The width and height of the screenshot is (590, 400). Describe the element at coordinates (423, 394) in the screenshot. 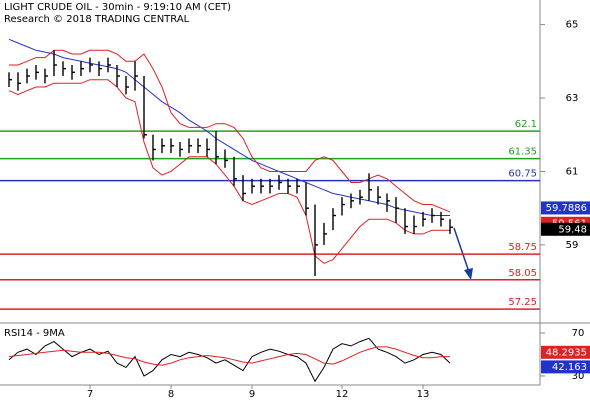

I see `x-tick-label: 13` at that location.